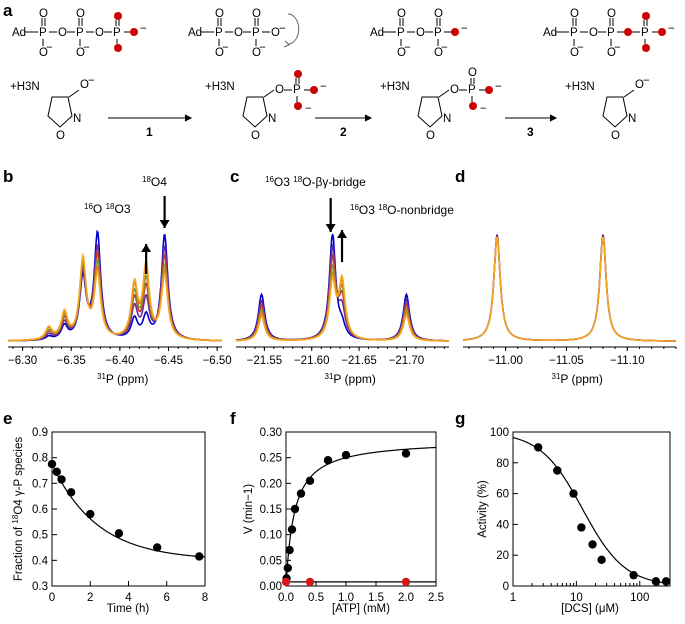 This screenshot has height=624, width=685. I want to click on x-tick-label-2: 4, so click(128, 598).